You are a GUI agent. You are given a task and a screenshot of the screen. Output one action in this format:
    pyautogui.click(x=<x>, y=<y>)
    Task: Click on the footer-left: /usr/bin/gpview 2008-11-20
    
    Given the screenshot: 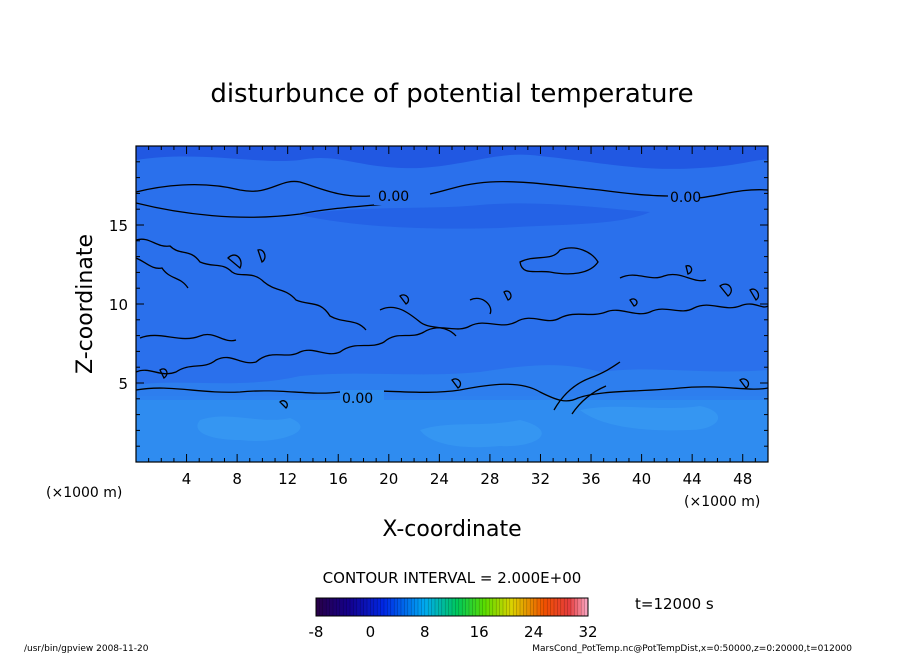 What is the action you would take?
    pyautogui.click(x=86, y=649)
    